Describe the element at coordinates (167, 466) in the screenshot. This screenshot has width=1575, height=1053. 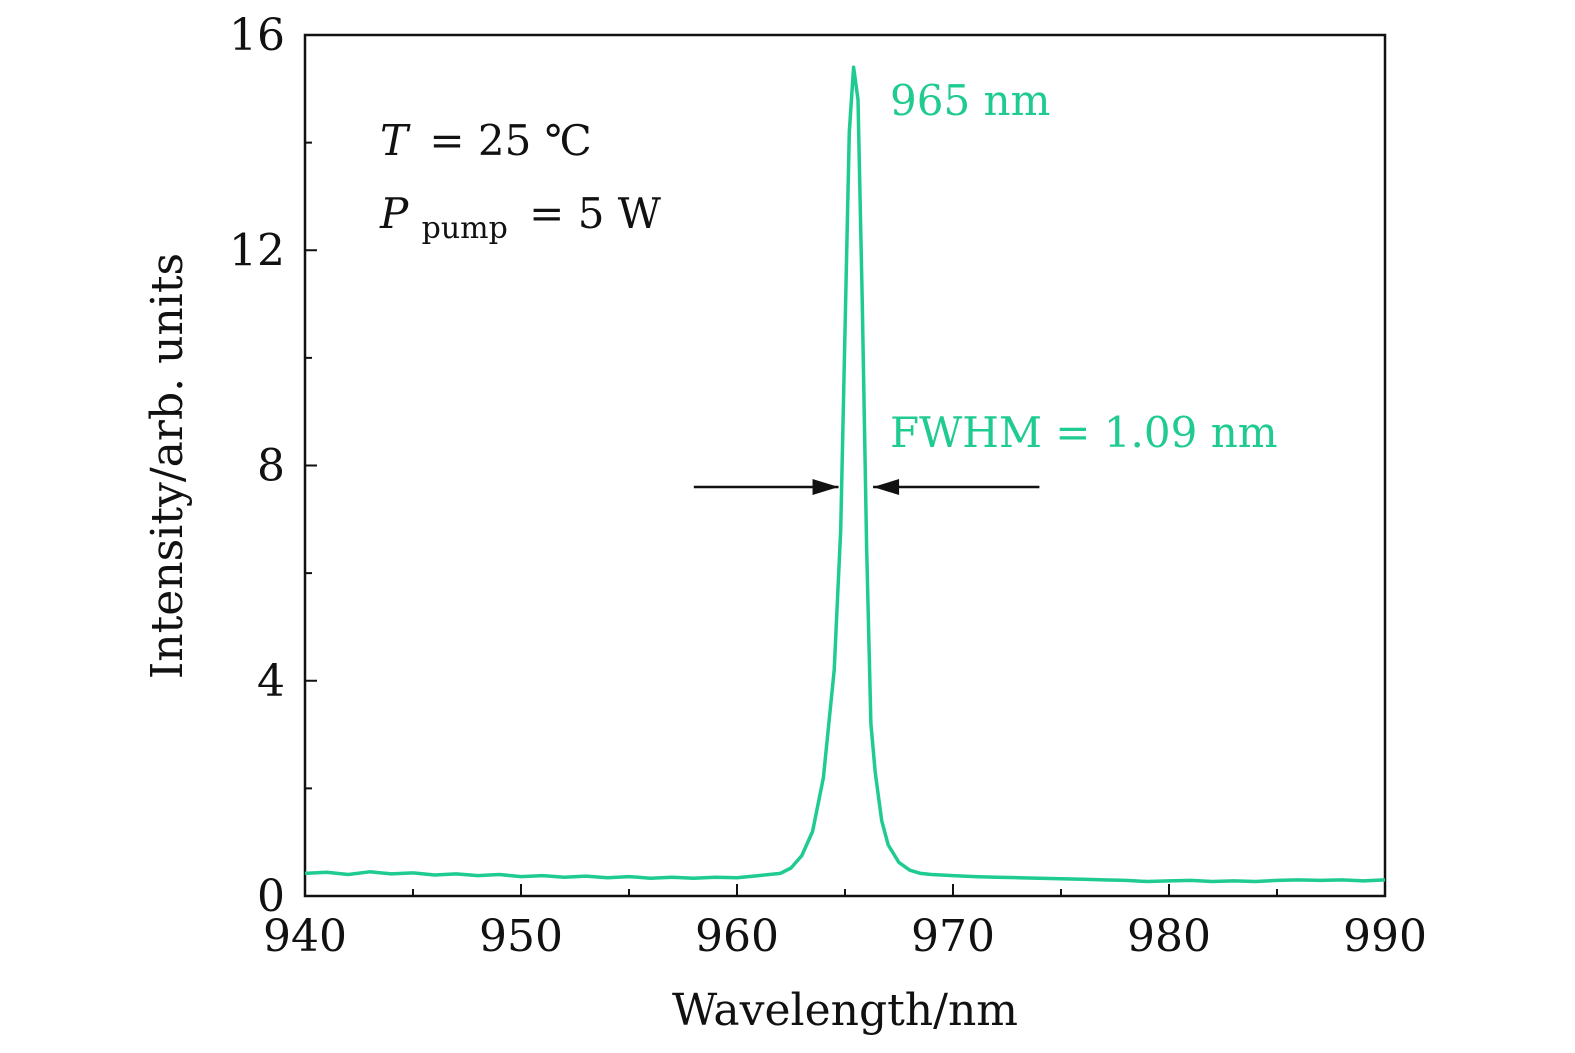
I see `y-axis-title: Intensity/arb. units` at that location.